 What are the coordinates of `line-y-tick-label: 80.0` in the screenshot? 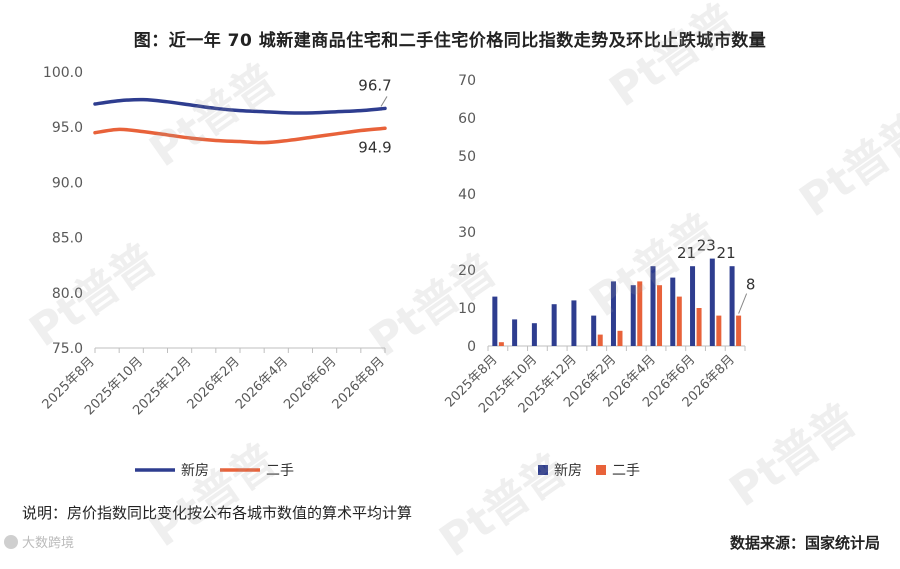 It's located at (67, 294).